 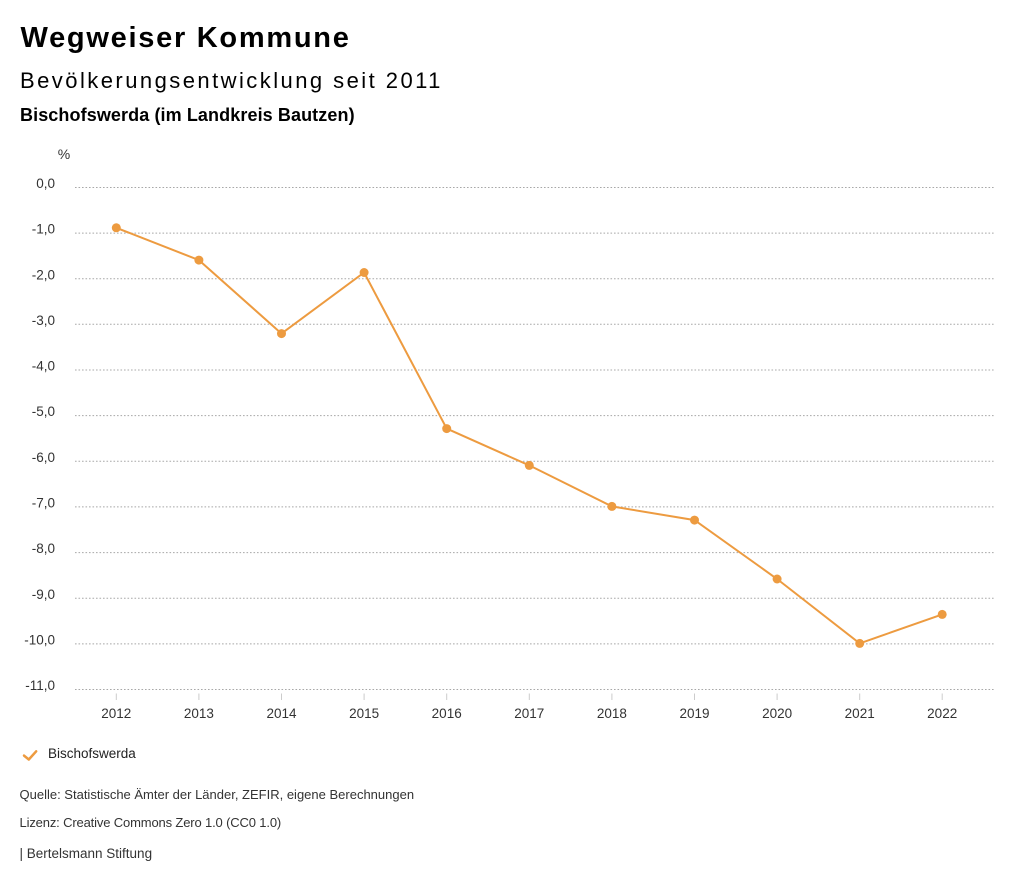 What do you see at coordinates (43, 229) in the screenshot?
I see `svg-text: -1,0` at bounding box center [43, 229].